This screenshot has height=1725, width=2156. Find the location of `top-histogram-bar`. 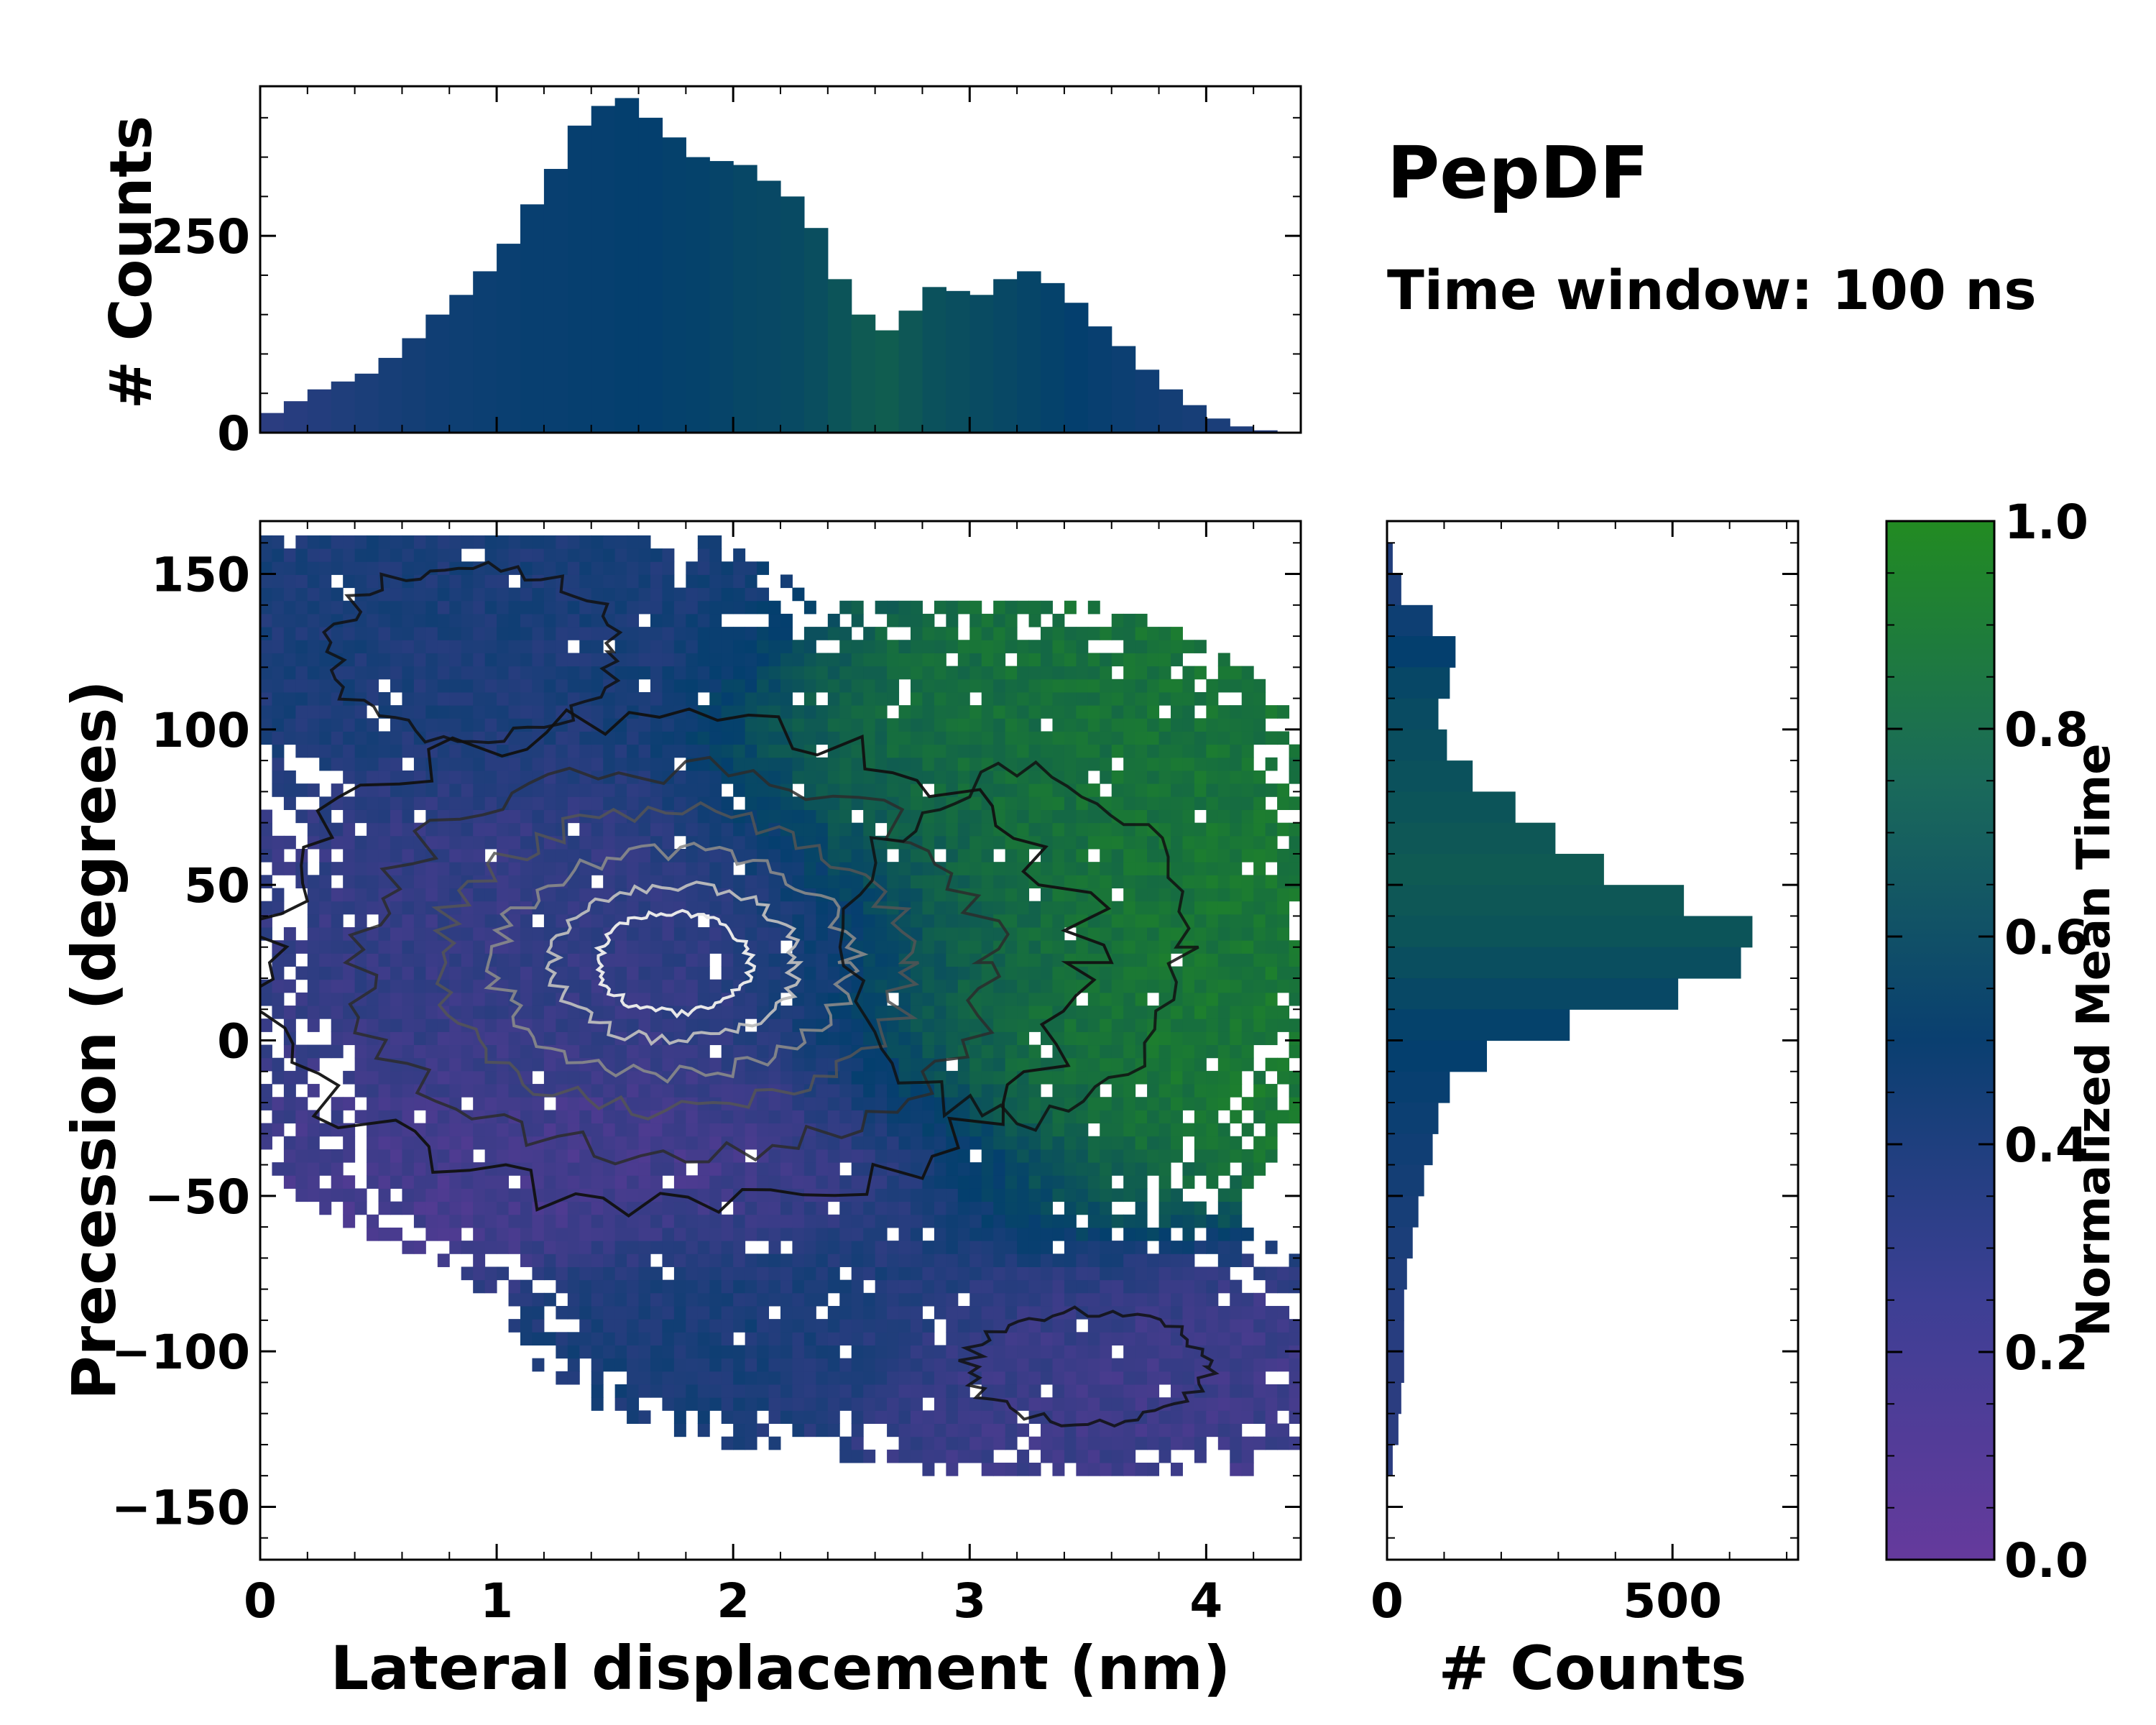

top-histogram-bar is located at coordinates (272, 423).